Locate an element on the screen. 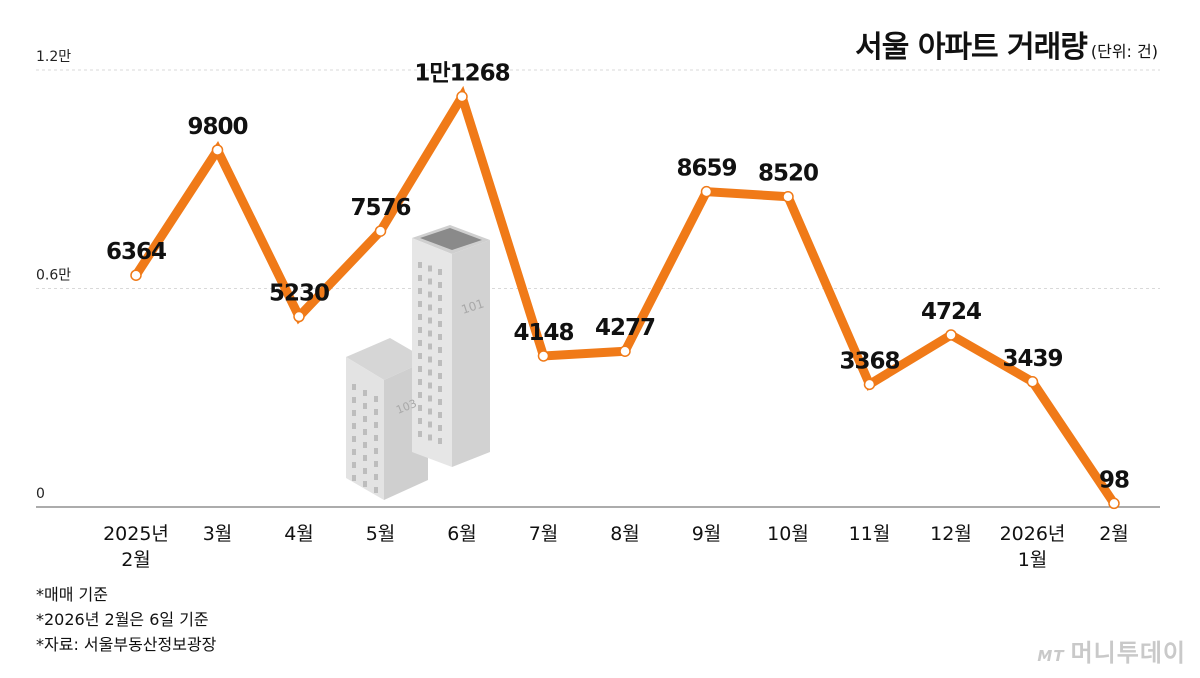 The image size is (1200, 678). data-label: 6364 is located at coordinates (136, 252).